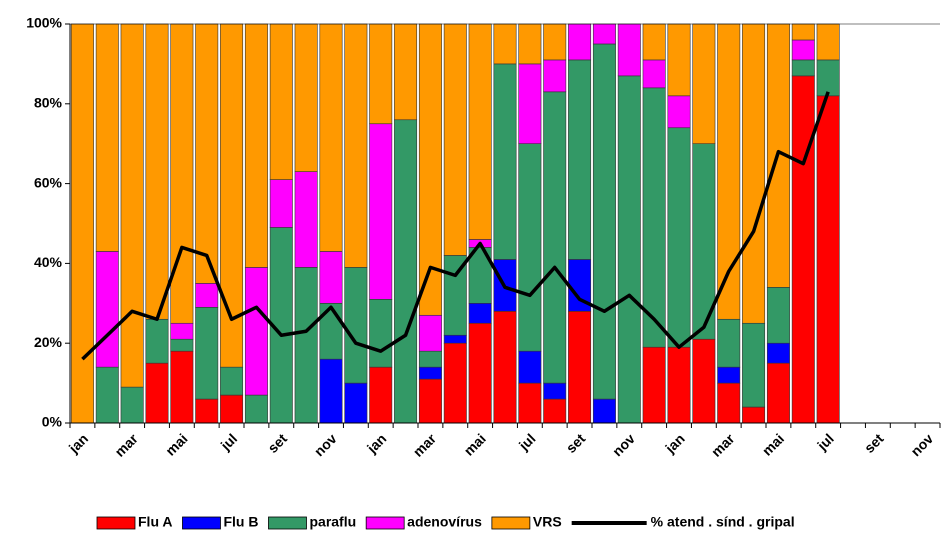 The height and width of the screenshot is (534, 942). I want to click on legend-label: Flu B, so click(240, 522).